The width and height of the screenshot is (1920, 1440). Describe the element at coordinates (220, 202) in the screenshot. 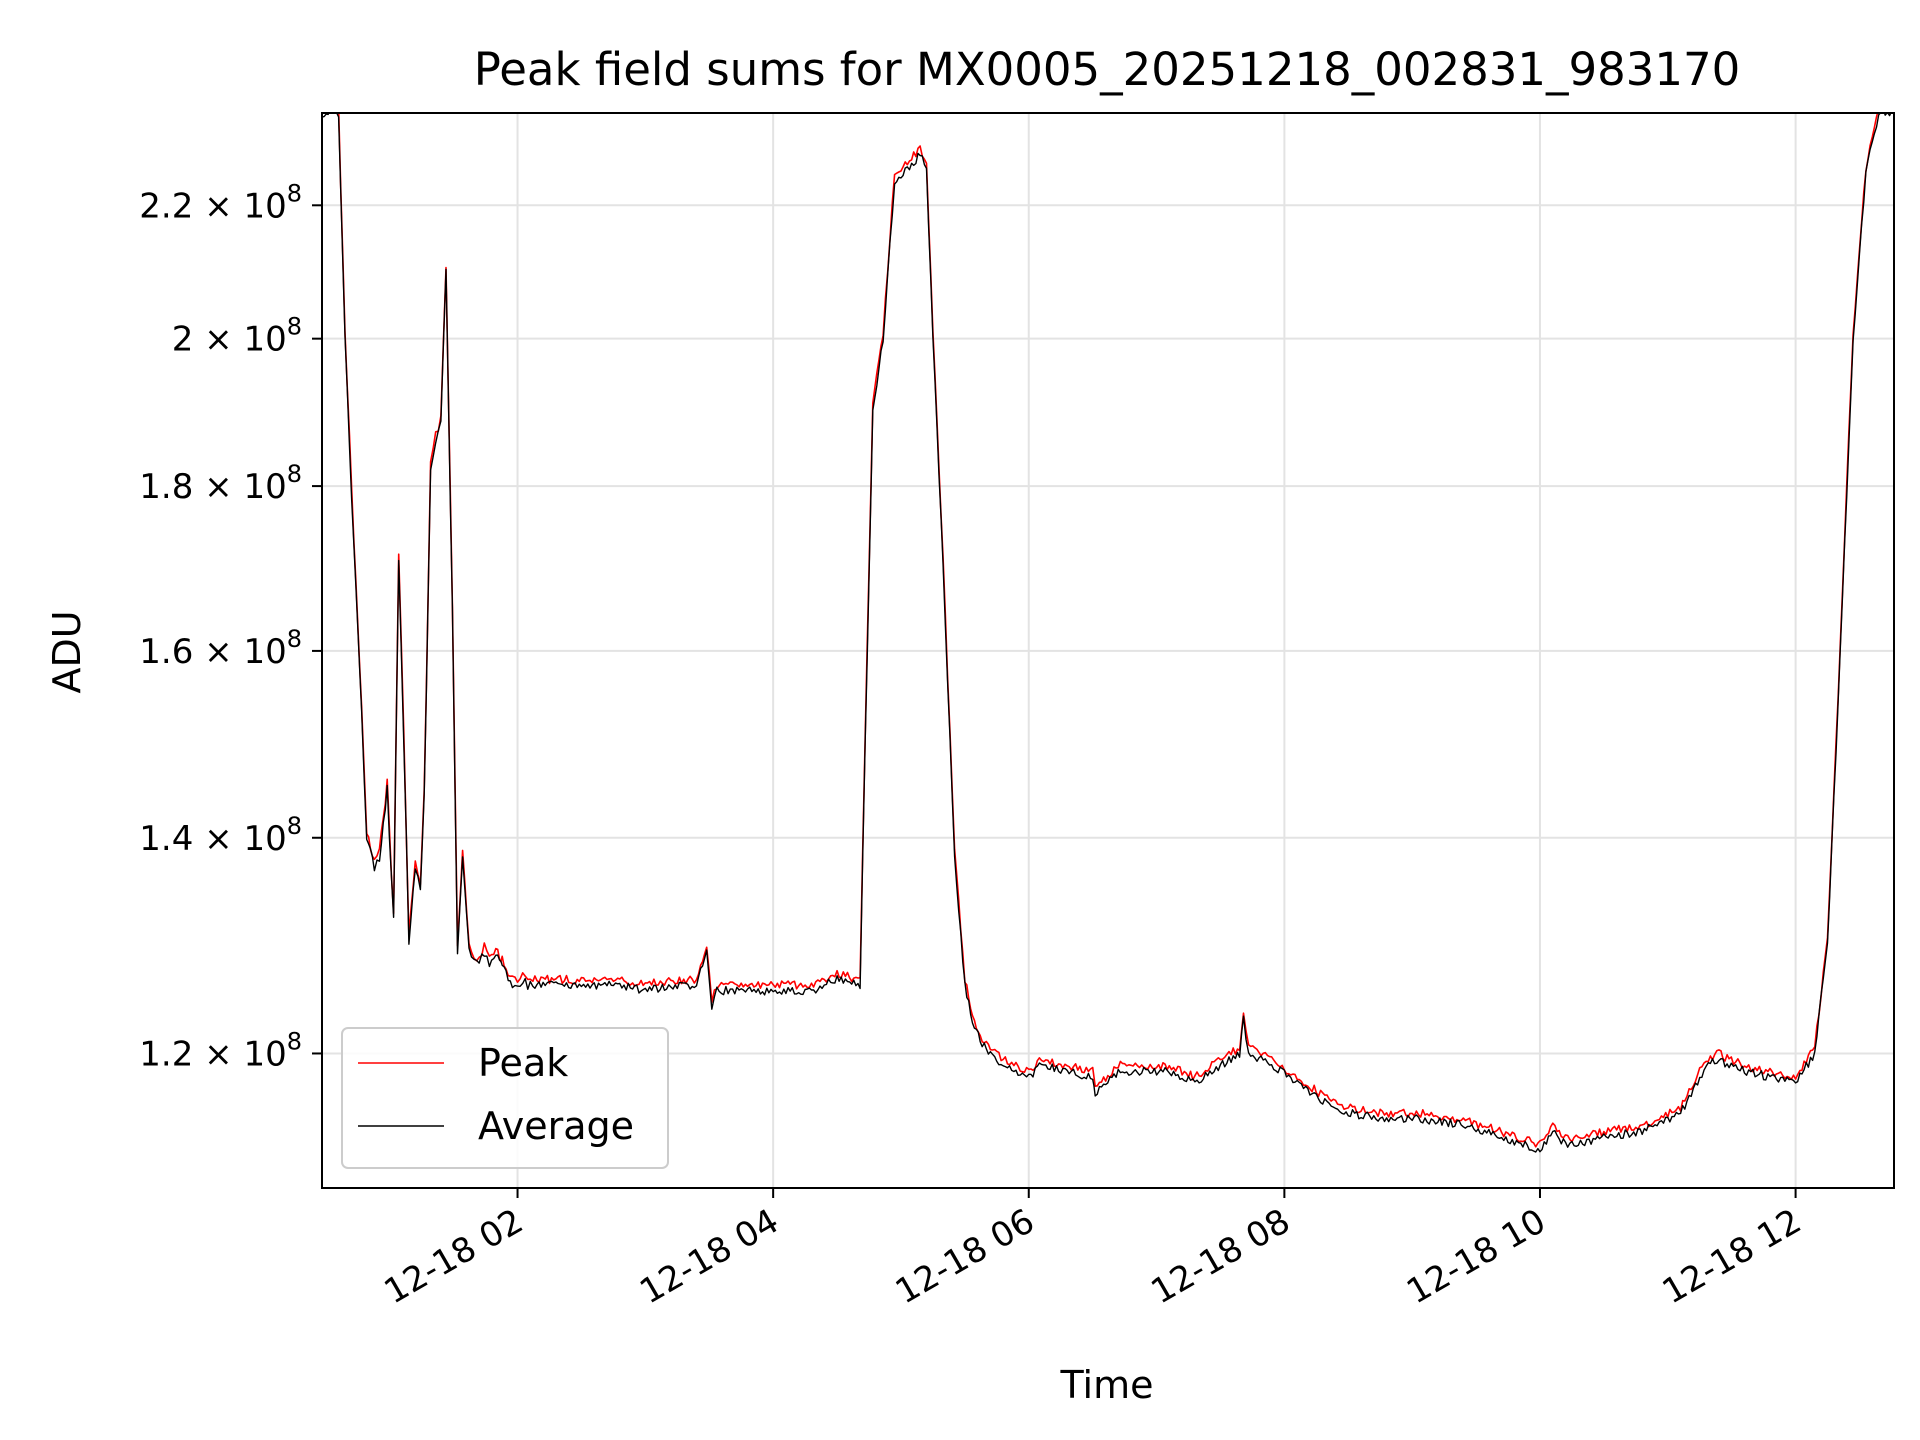

I see `y-tick-label: 2.2 × 108` at that location.